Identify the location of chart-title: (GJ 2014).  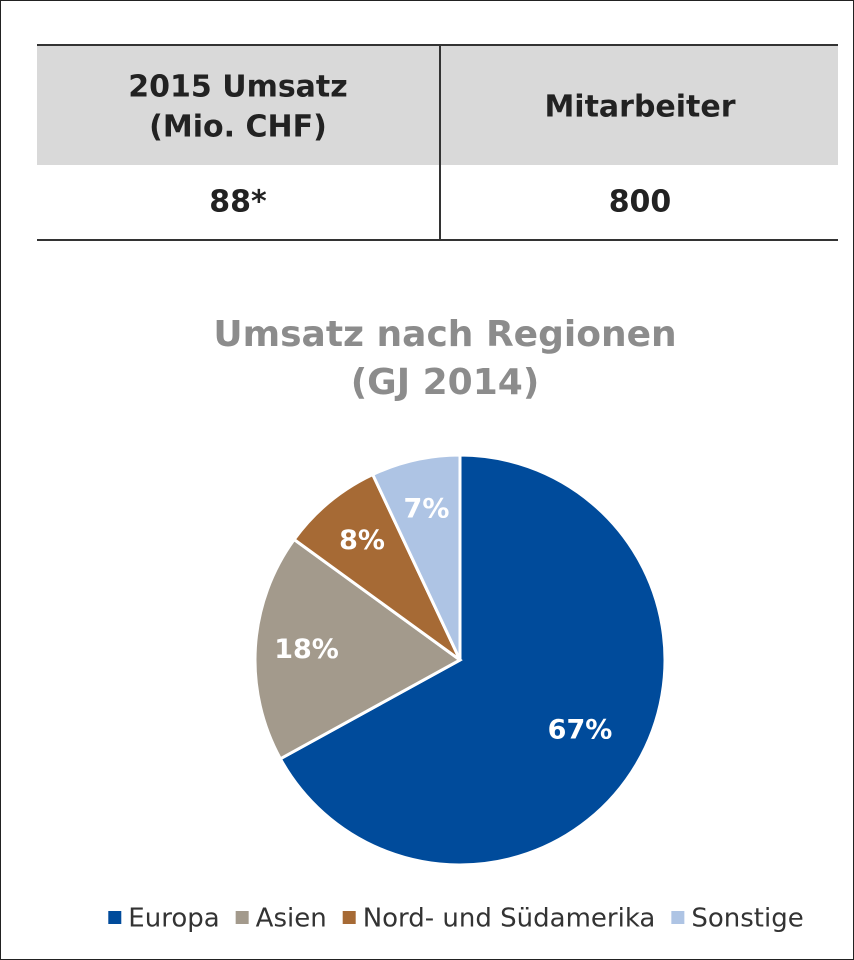
(445, 382).